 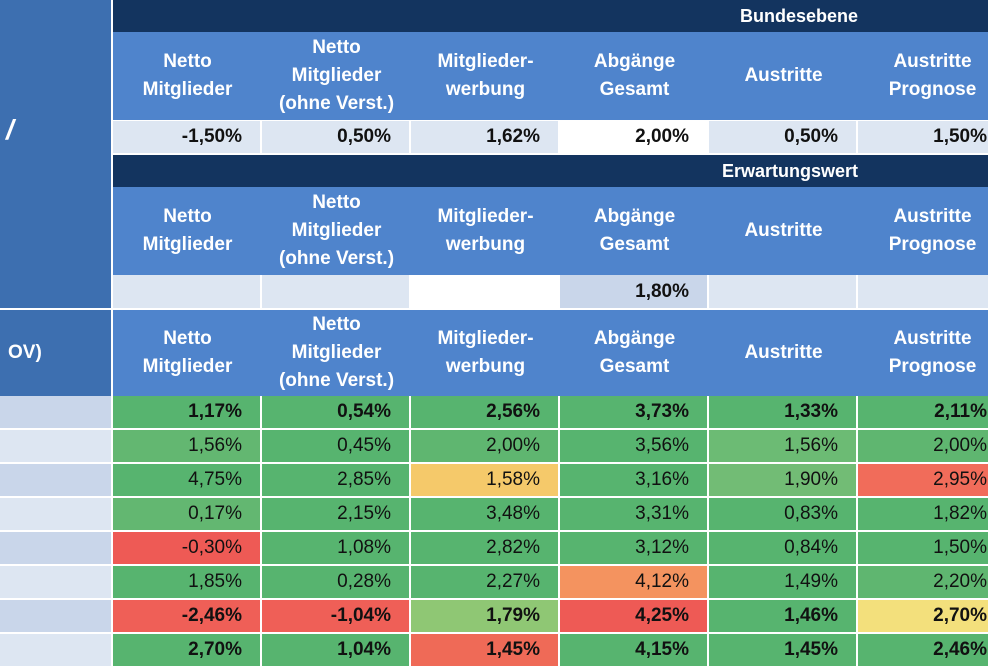 What do you see at coordinates (783, 413) in the screenshot?
I see `data-cell: 1,33%` at bounding box center [783, 413].